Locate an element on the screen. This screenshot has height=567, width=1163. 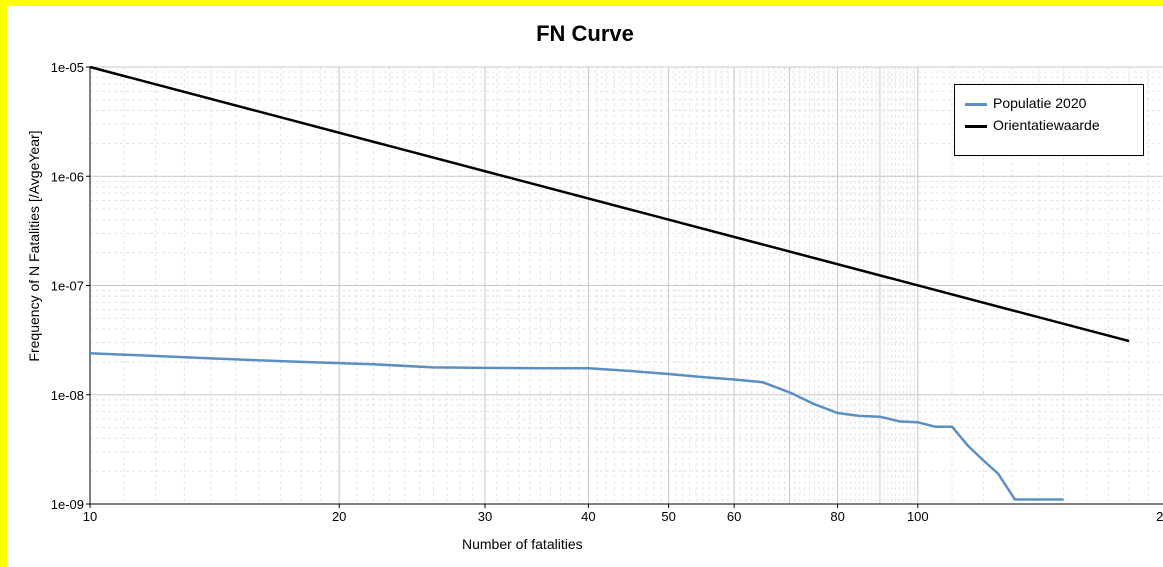
legend-label-series-1: Populatie 2020 is located at coordinates (1040, 103).